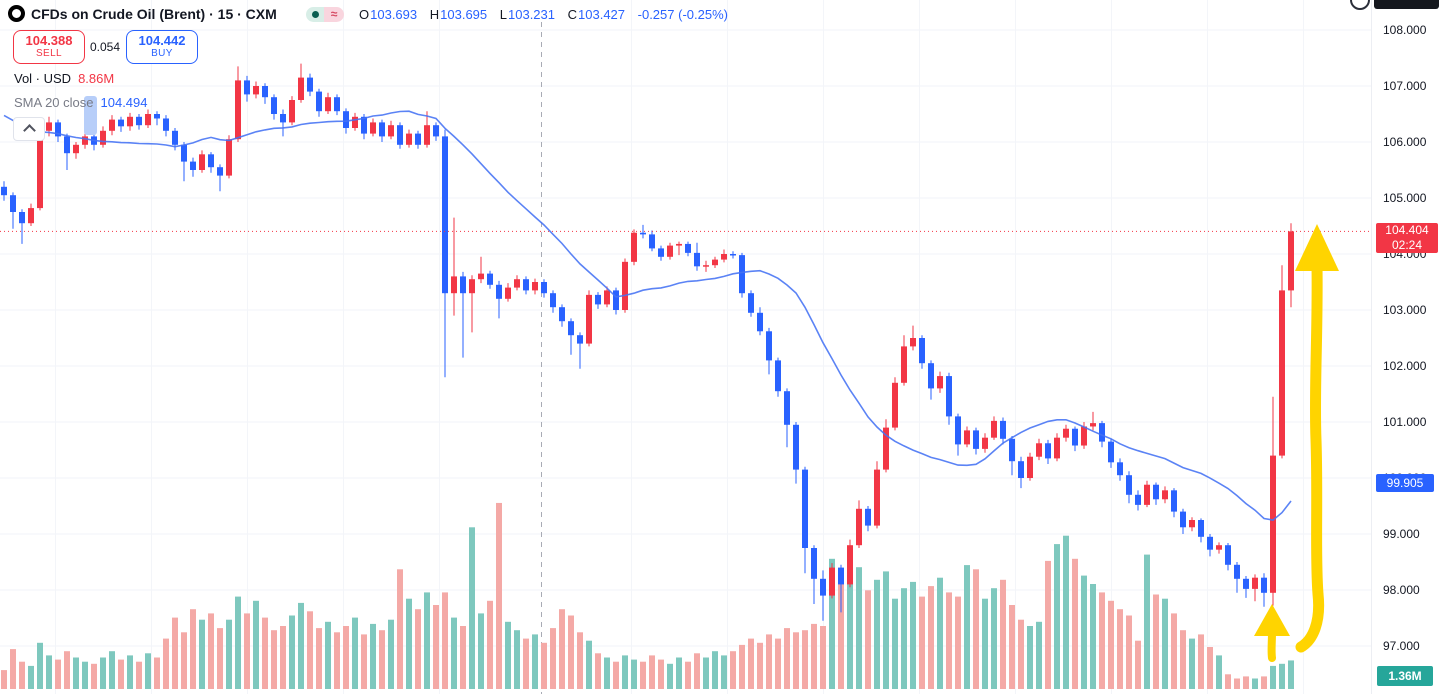  I want to click on chevron-up-icon, so click(29, 130).